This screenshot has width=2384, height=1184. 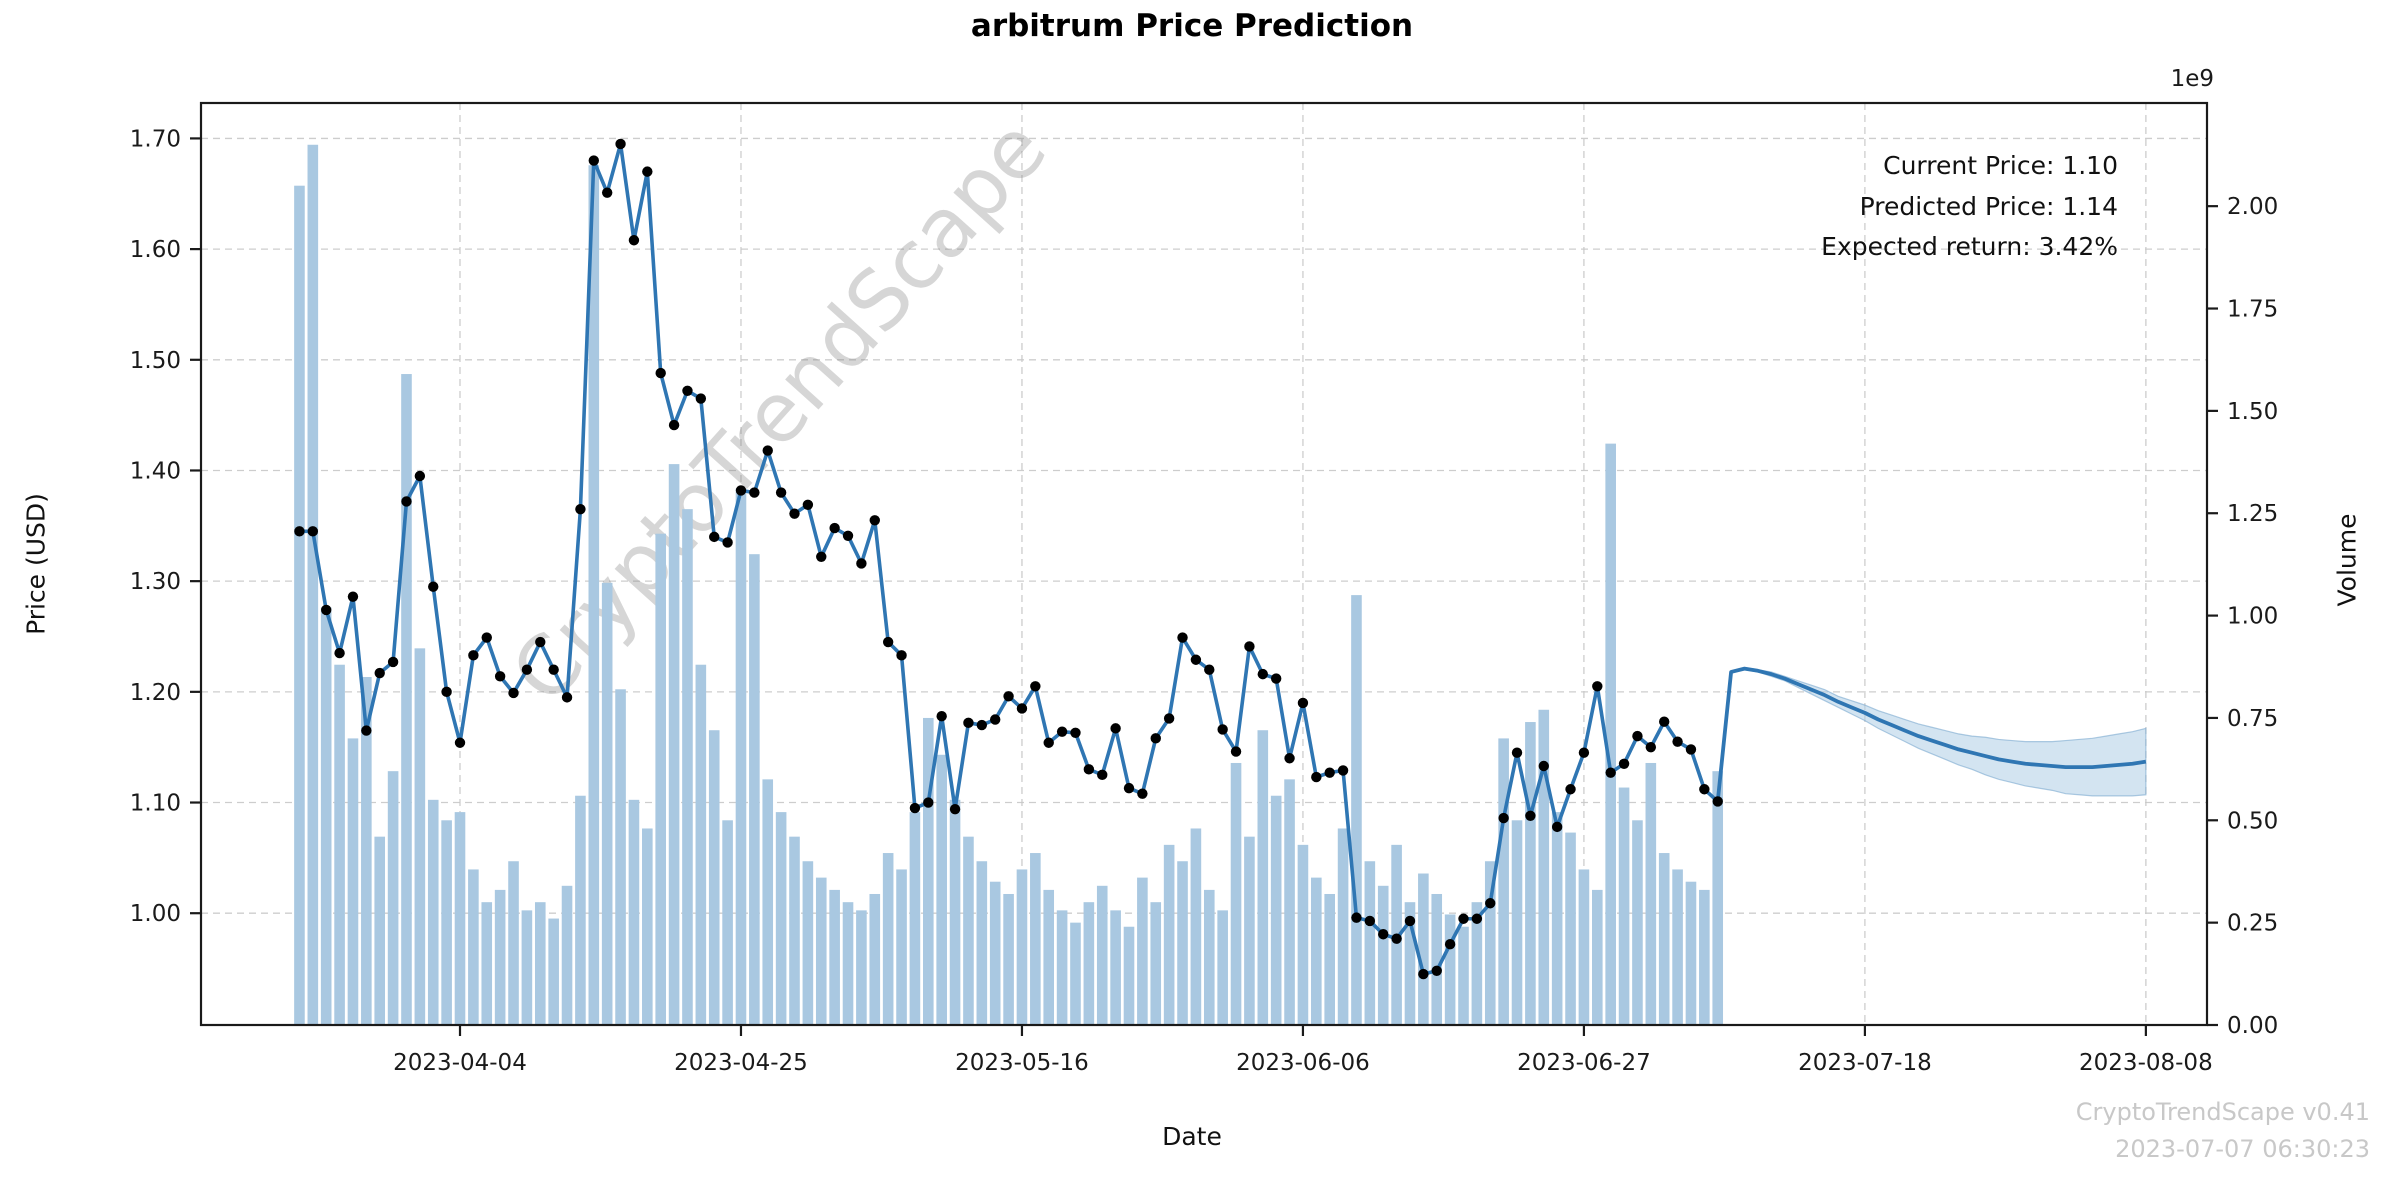 What do you see at coordinates (1988, 206) in the screenshot?
I see `predicted-price-text: Predicted Price: 1.14` at bounding box center [1988, 206].